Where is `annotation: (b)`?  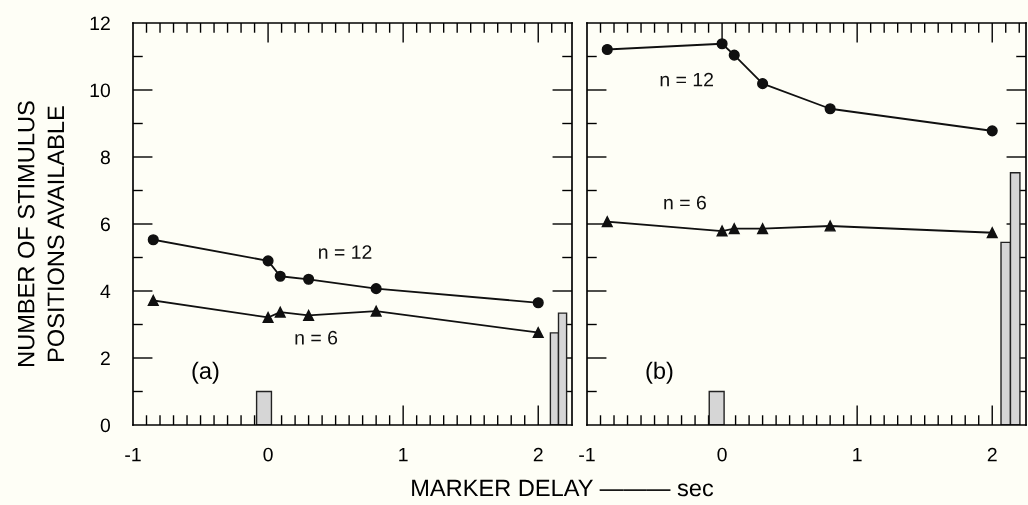
annotation: (b) is located at coordinates (659, 372).